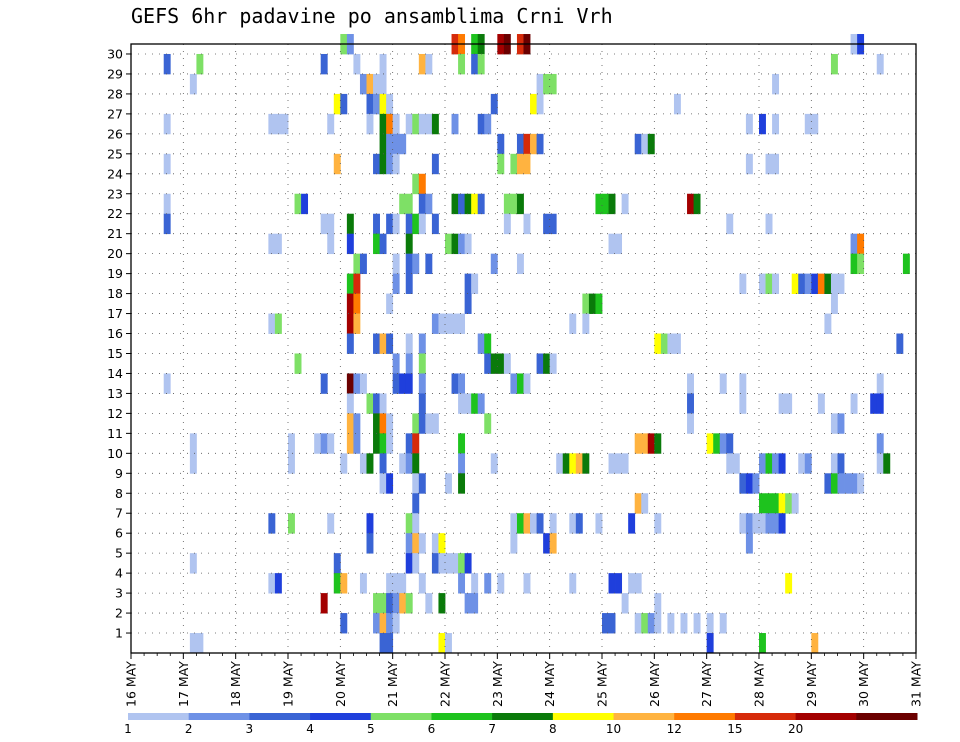 The width and height of the screenshot is (960, 742). Describe the element at coordinates (183, 684) in the screenshot. I see `x-tick-label: 17 MAY` at that location.